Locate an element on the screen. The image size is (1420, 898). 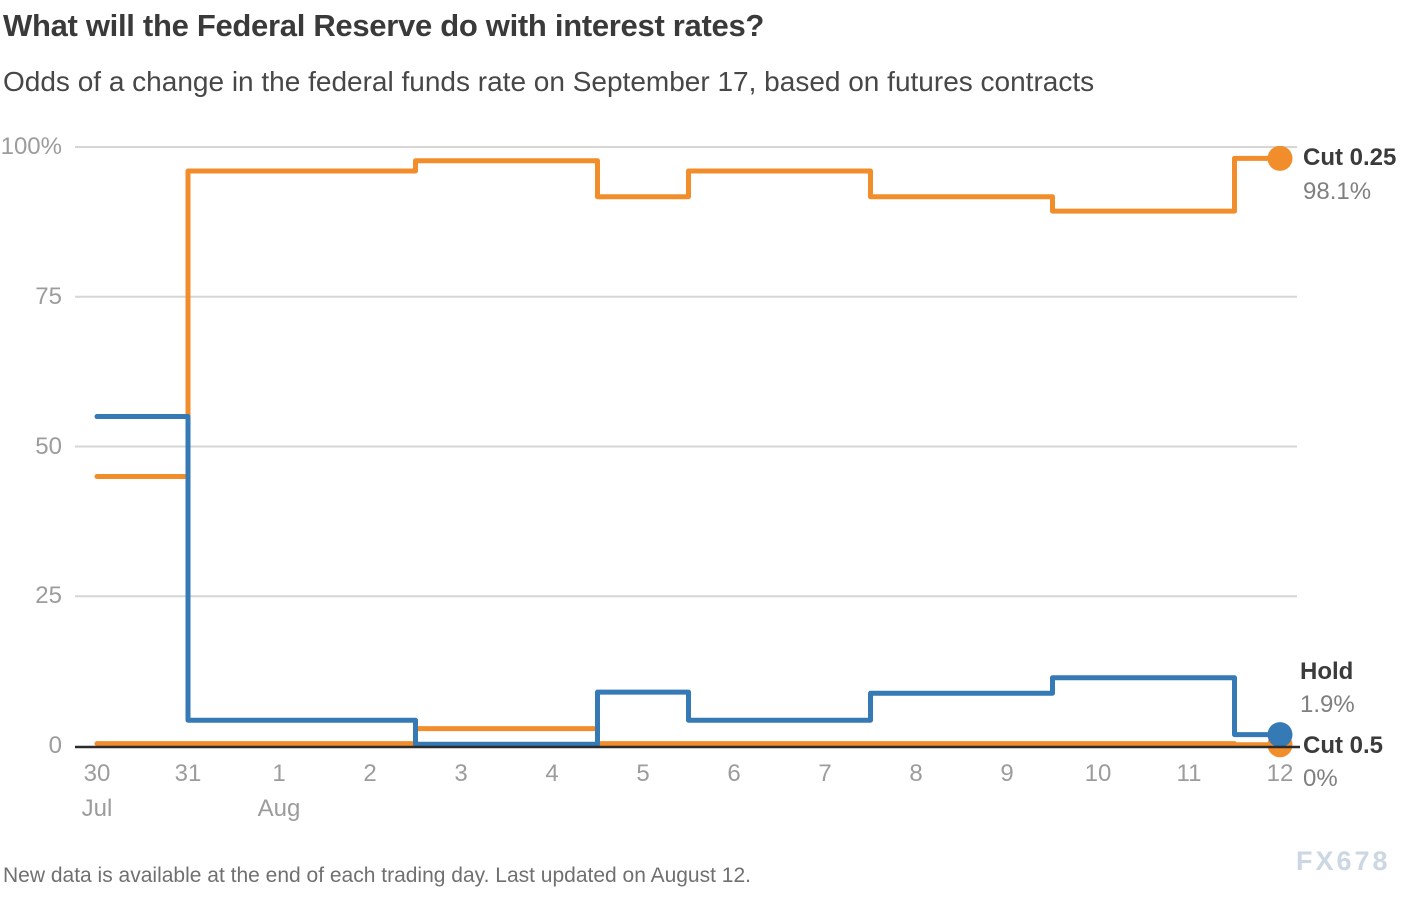
x-tick-label: 31 is located at coordinates (188, 773).